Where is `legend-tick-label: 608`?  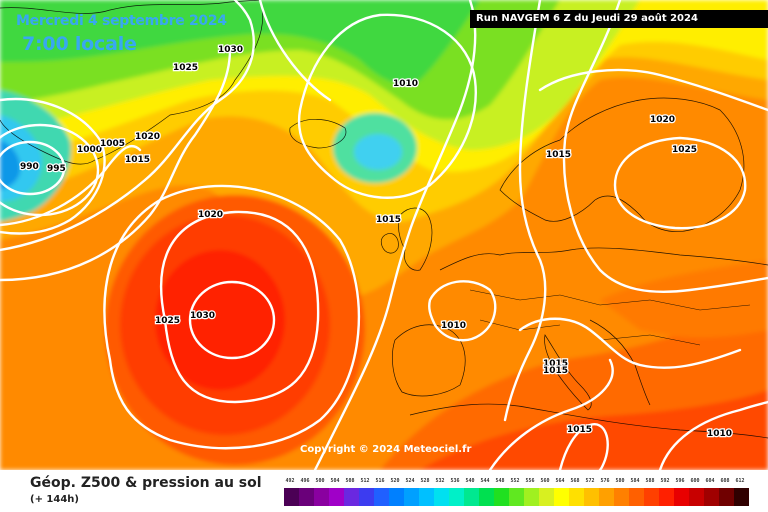 legend-tick-label: 608 is located at coordinates (725, 481).